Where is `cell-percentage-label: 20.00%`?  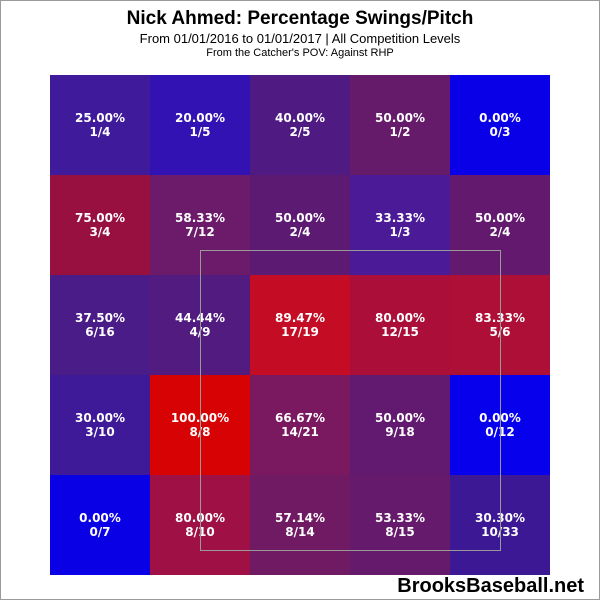 cell-percentage-label: 20.00% is located at coordinates (200, 118).